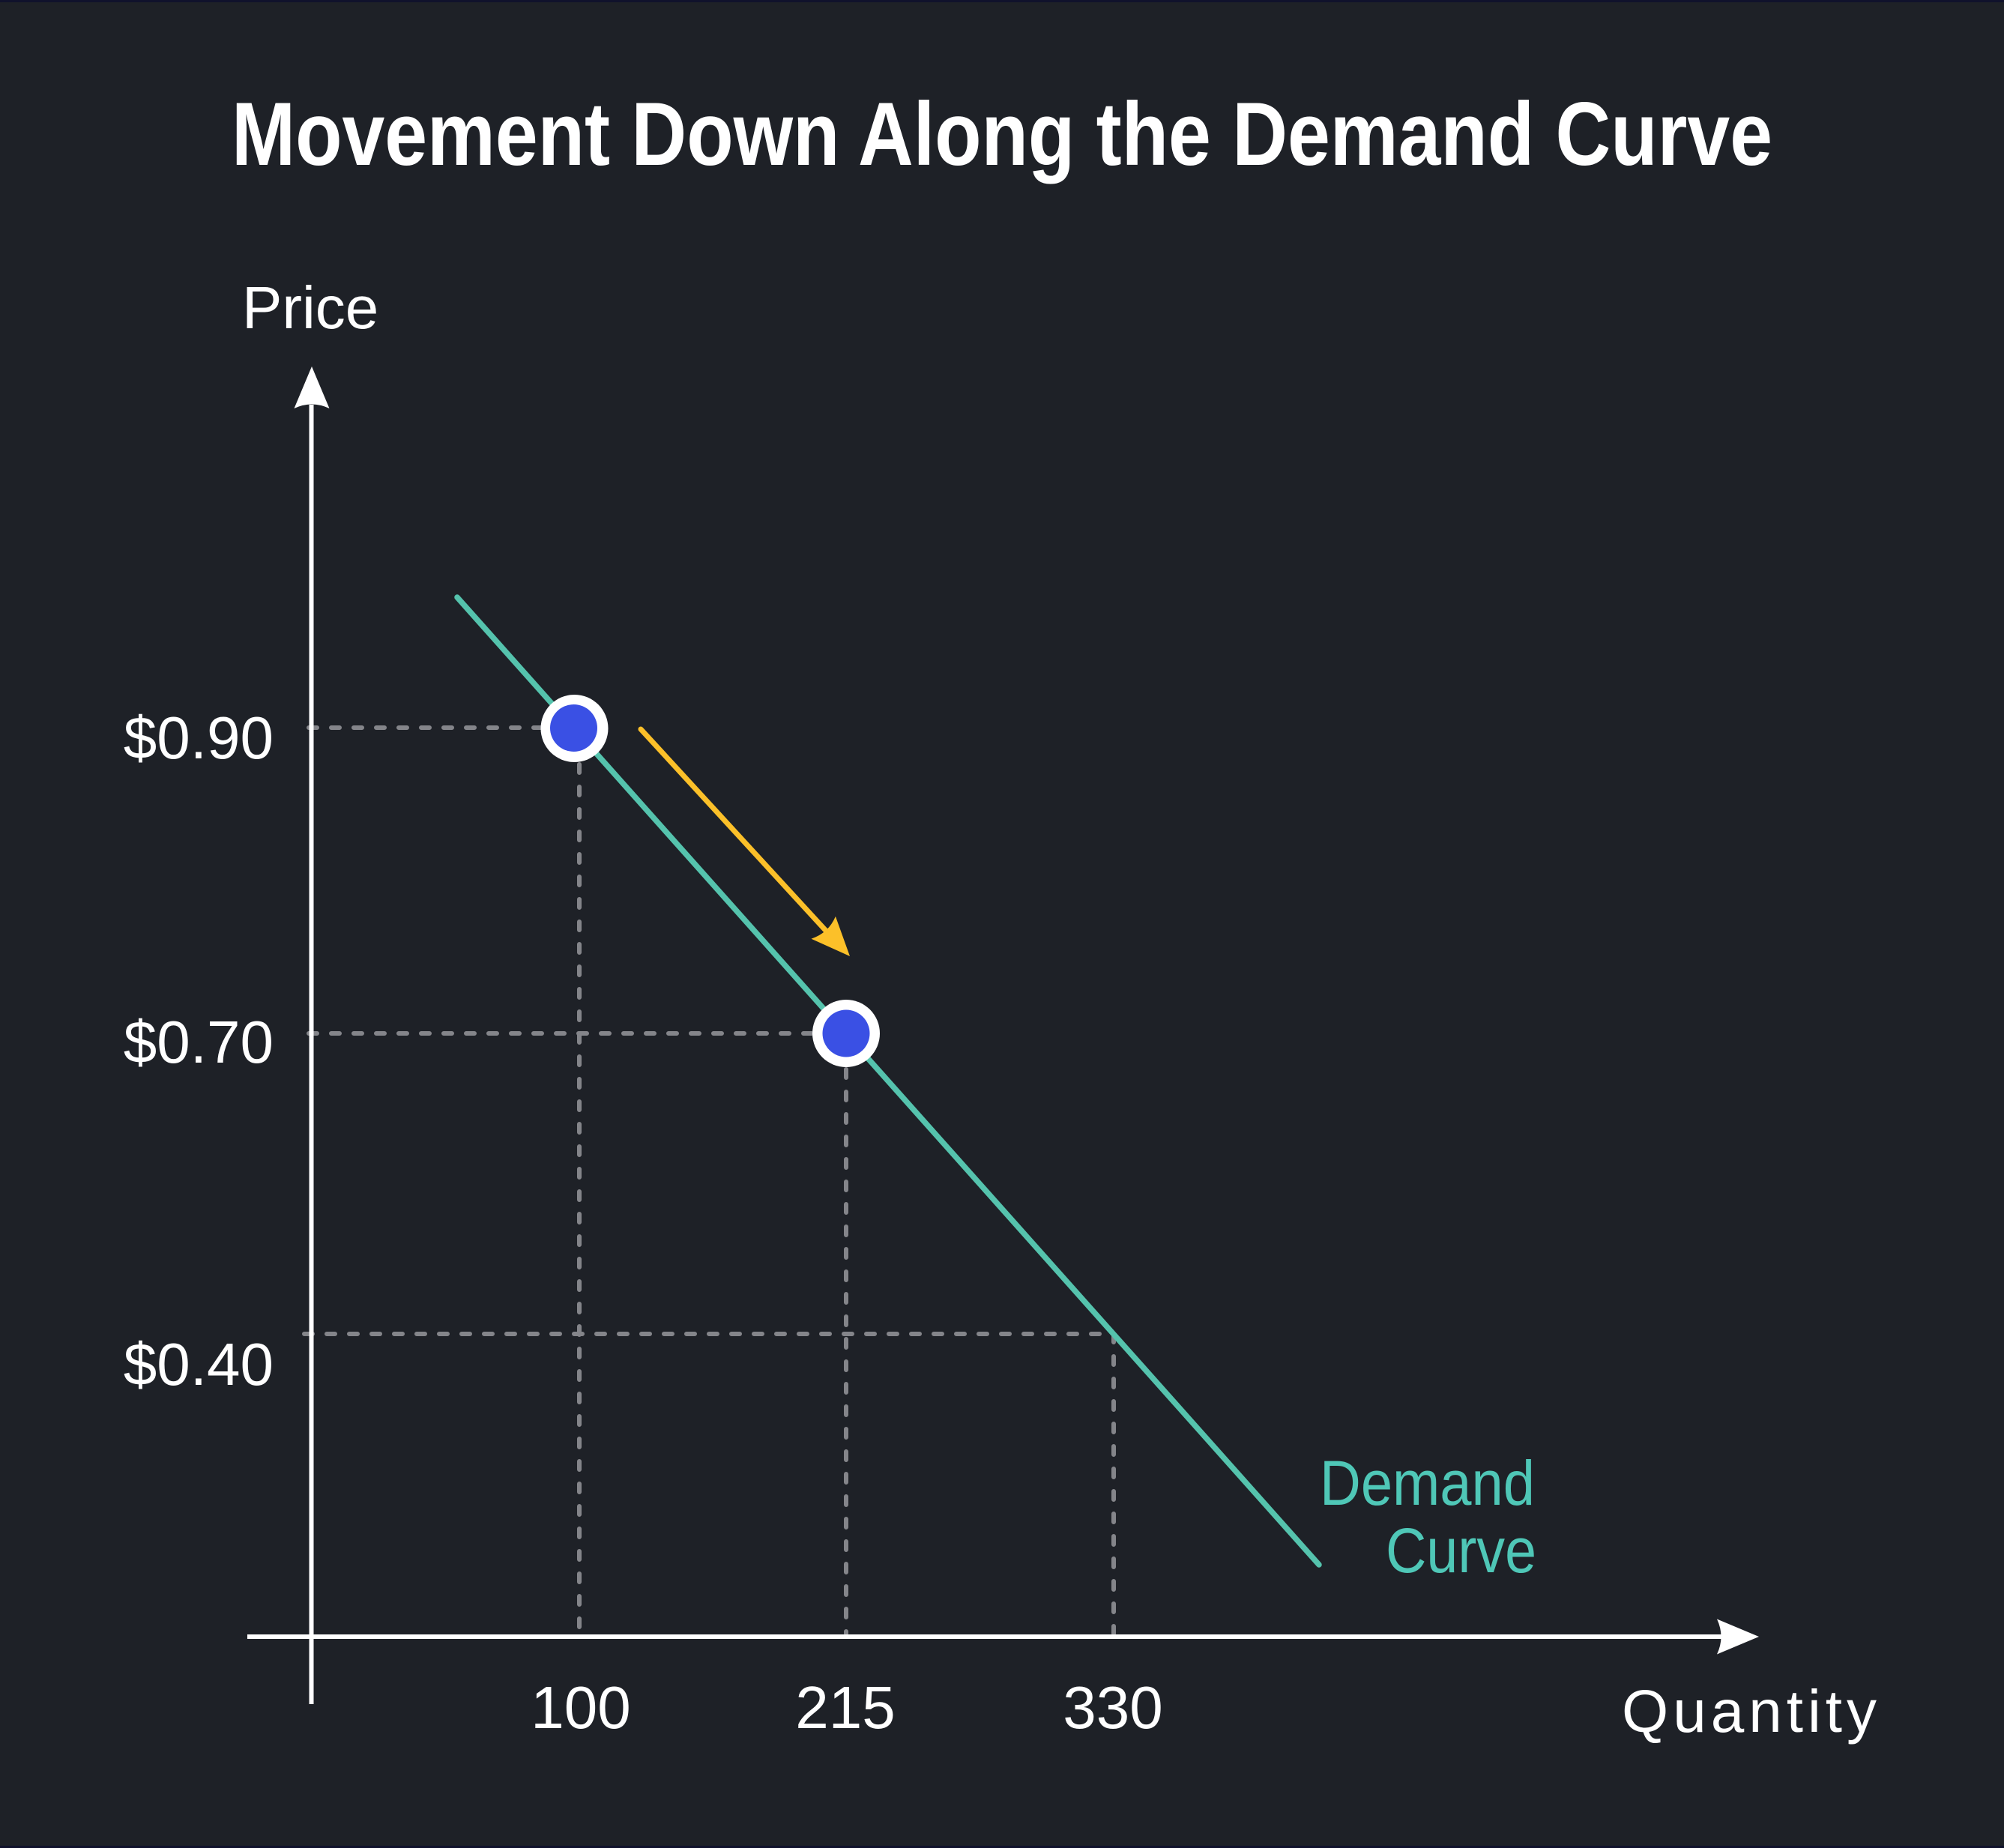 Image resolution: width=2004 pixels, height=1848 pixels. What do you see at coordinates (199, 1042) in the screenshot?
I see `svg-text: $0.70` at bounding box center [199, 1042].